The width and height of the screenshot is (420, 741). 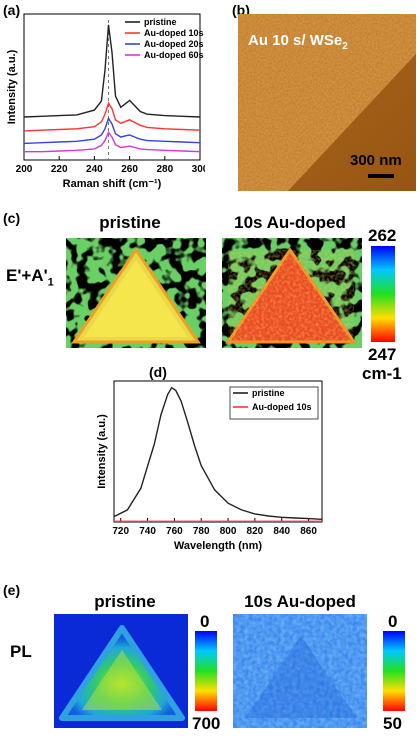 What do you see at coordinates (300, 671) in the screenshot?
I see `pl-map-doped` at bounding box center [300, 671].